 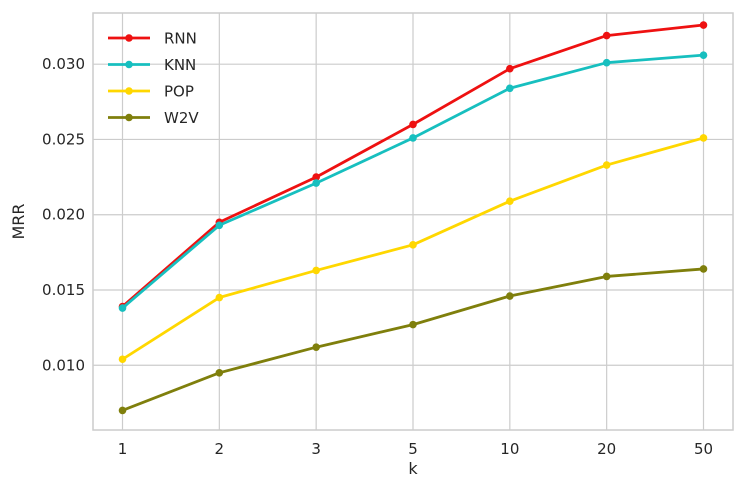 I want to click on y-tick-label: 0.025, so click(x=63, y=139).